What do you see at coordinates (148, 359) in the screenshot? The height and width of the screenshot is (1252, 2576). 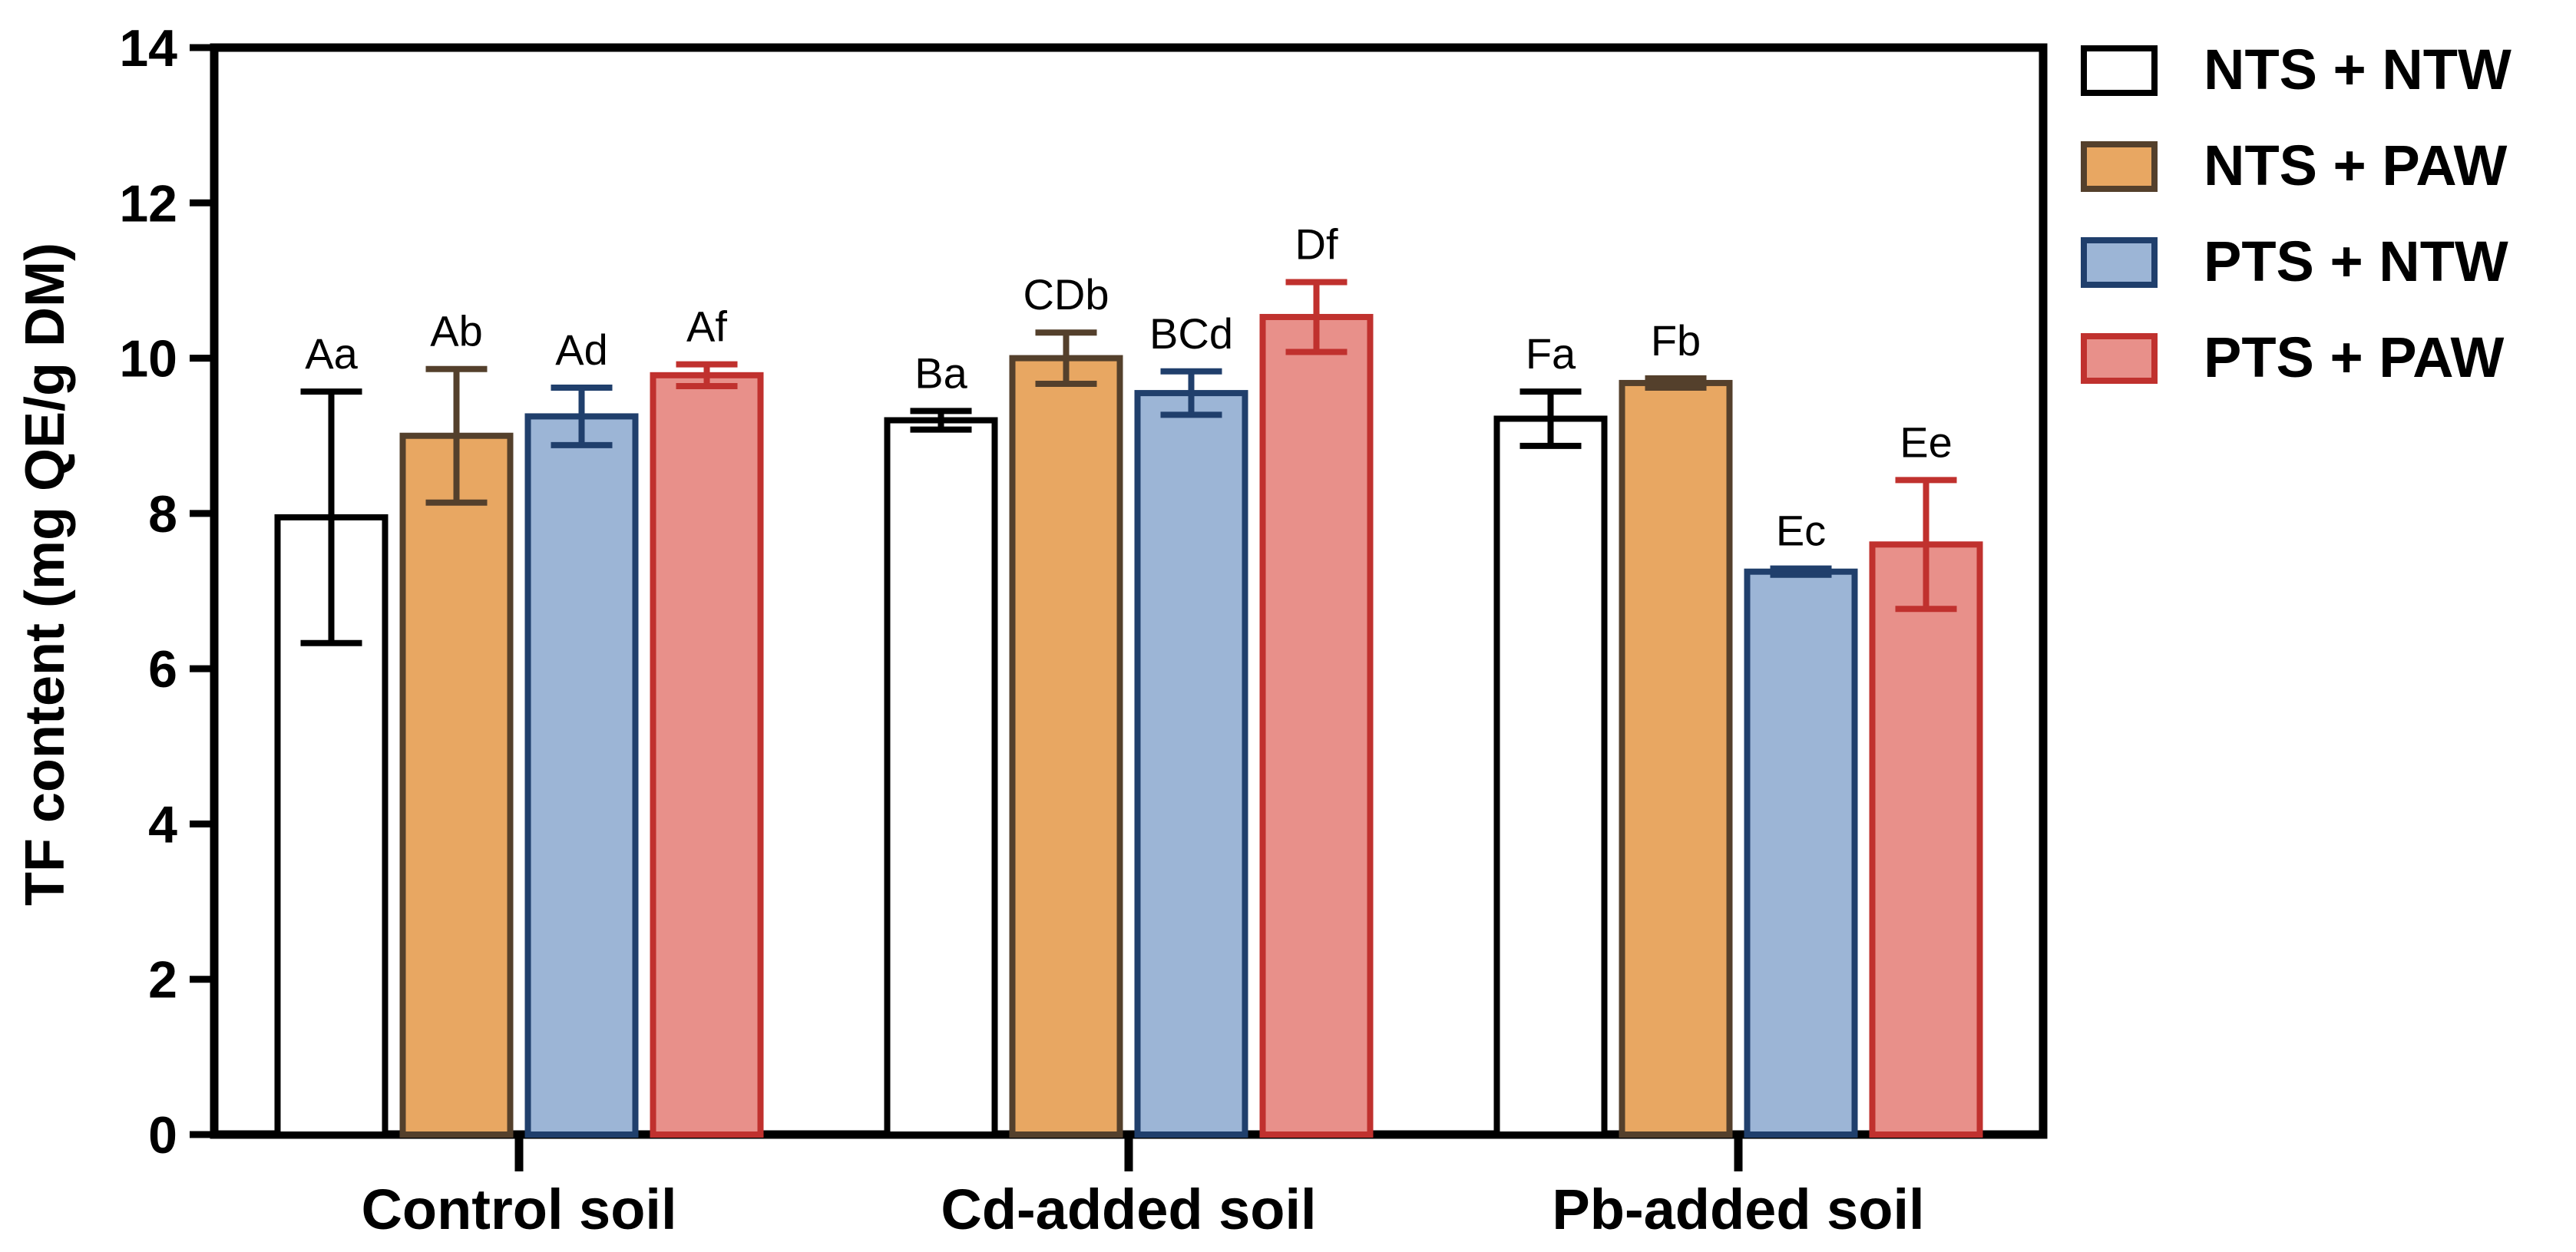 I see `y-tick-label-10: 10` at bounding box center [148, 359].